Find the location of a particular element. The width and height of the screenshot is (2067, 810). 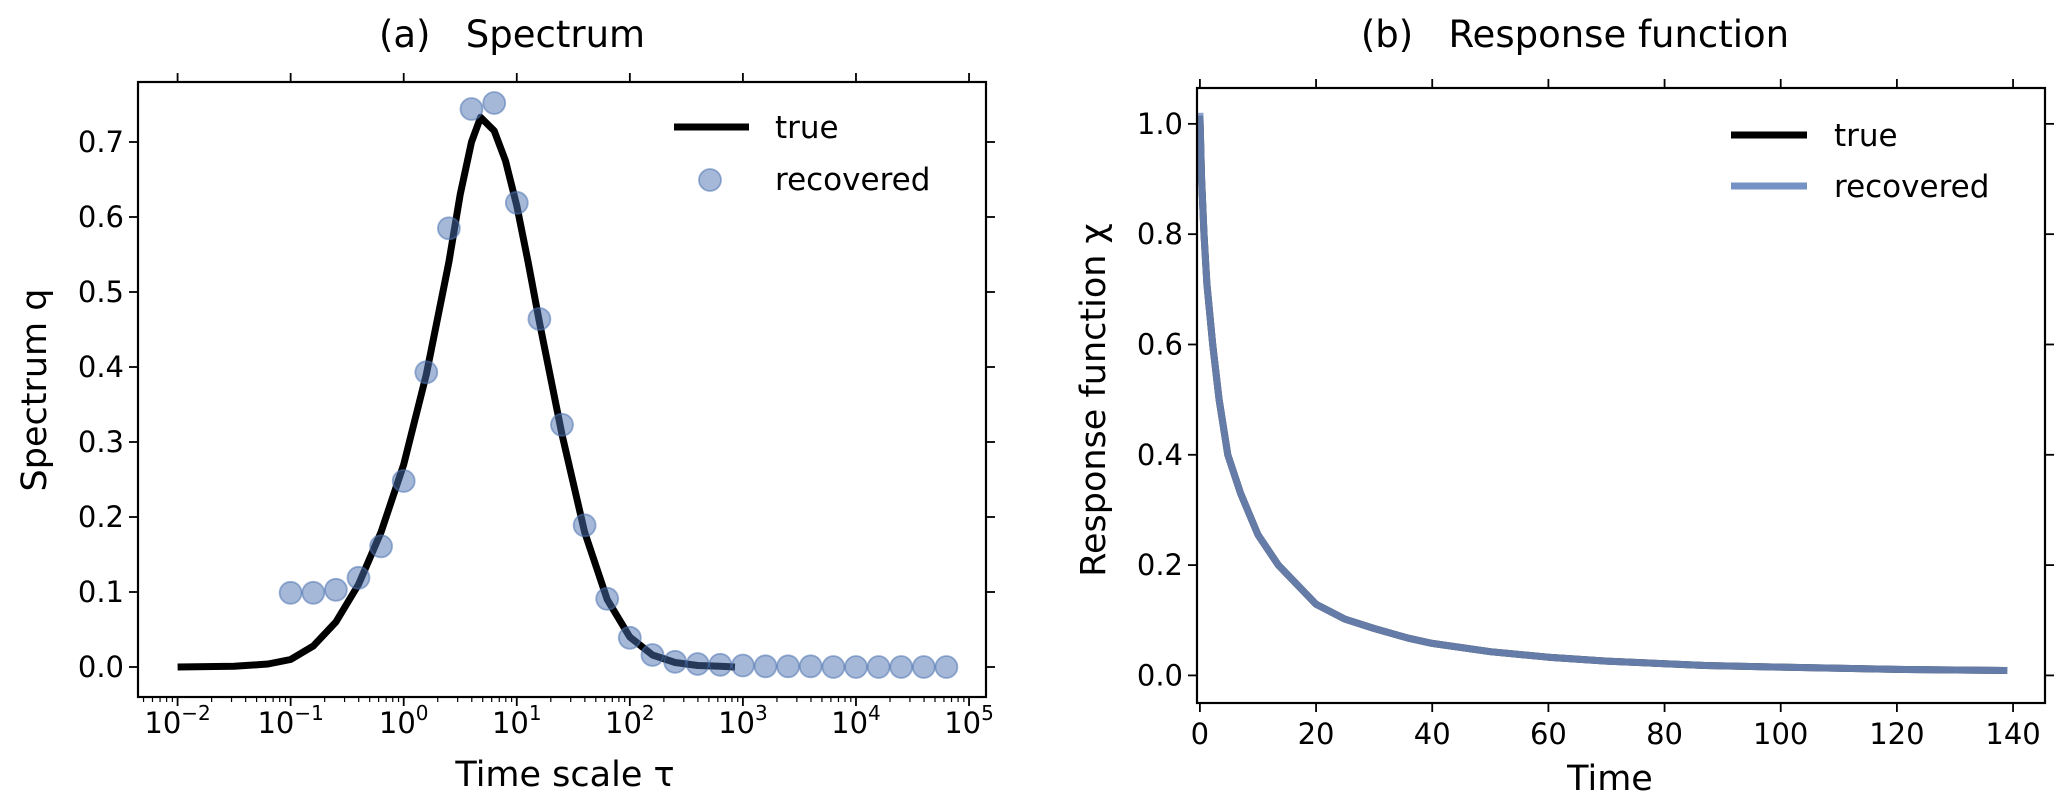

x-tick-label-exponent: −2 is located at coordinates (195, 713).